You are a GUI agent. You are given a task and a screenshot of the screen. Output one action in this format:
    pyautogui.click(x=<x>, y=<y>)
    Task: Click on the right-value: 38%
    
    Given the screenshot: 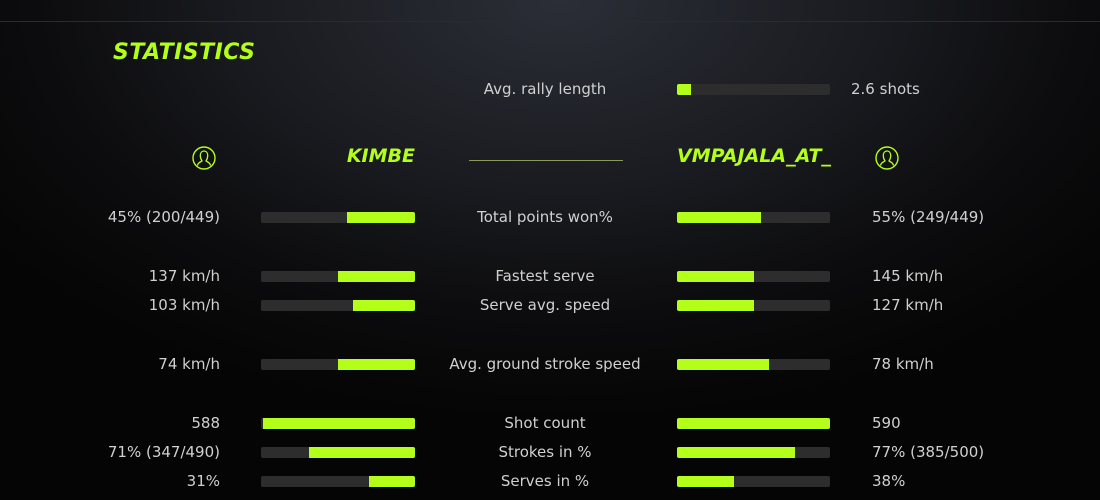 What is the action you would take?
    pyautogui.click(x=889, y=481)
    